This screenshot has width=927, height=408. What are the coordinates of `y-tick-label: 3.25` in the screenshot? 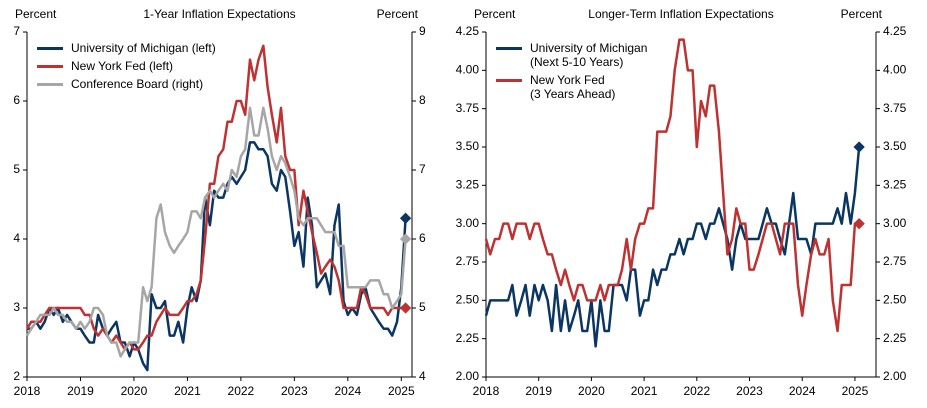 It's located at (468, 185).